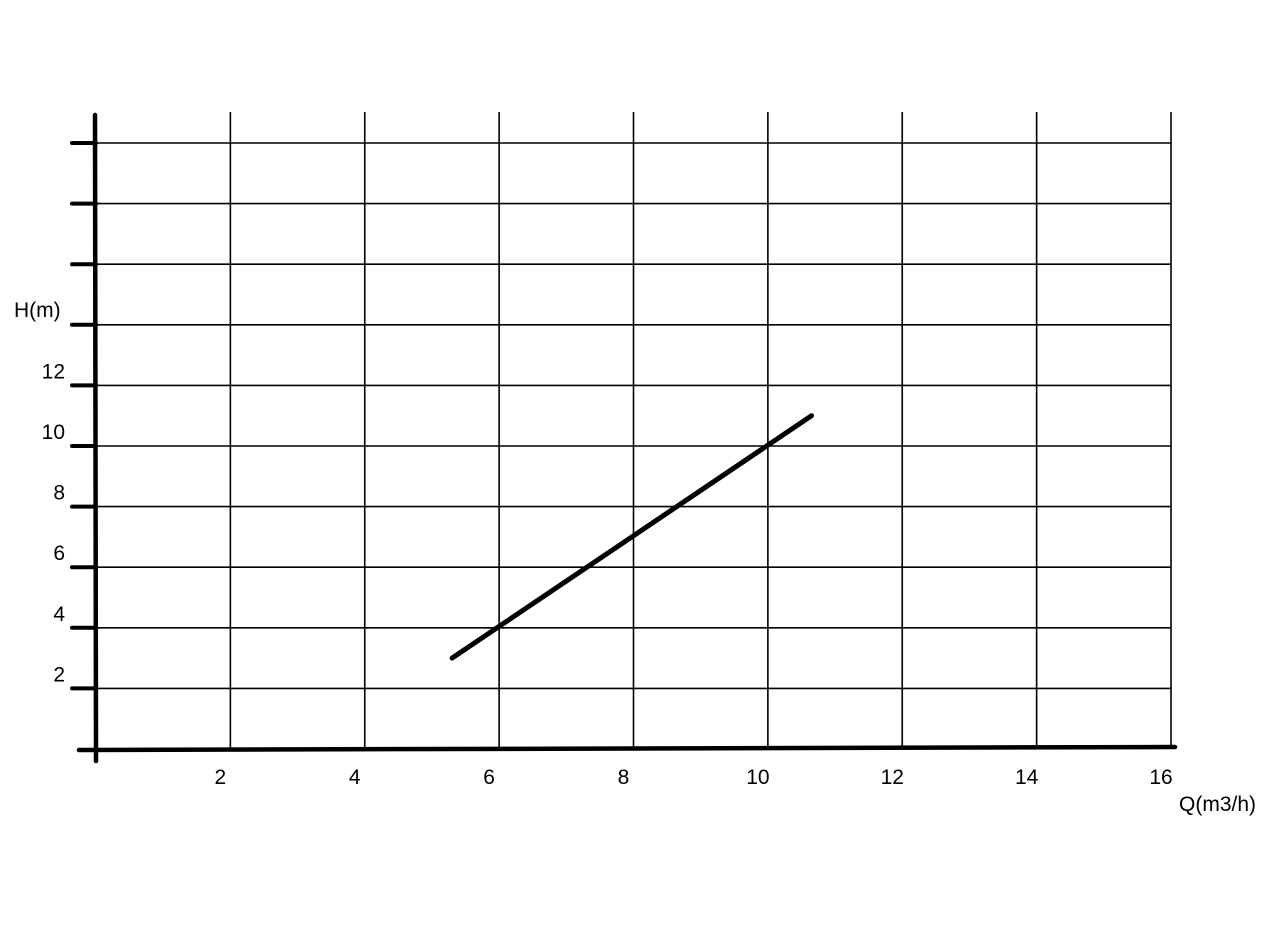 The width and height of the screenshot is (1280, 930). I want to click on x-tick-label: 2, so click(221, 777).